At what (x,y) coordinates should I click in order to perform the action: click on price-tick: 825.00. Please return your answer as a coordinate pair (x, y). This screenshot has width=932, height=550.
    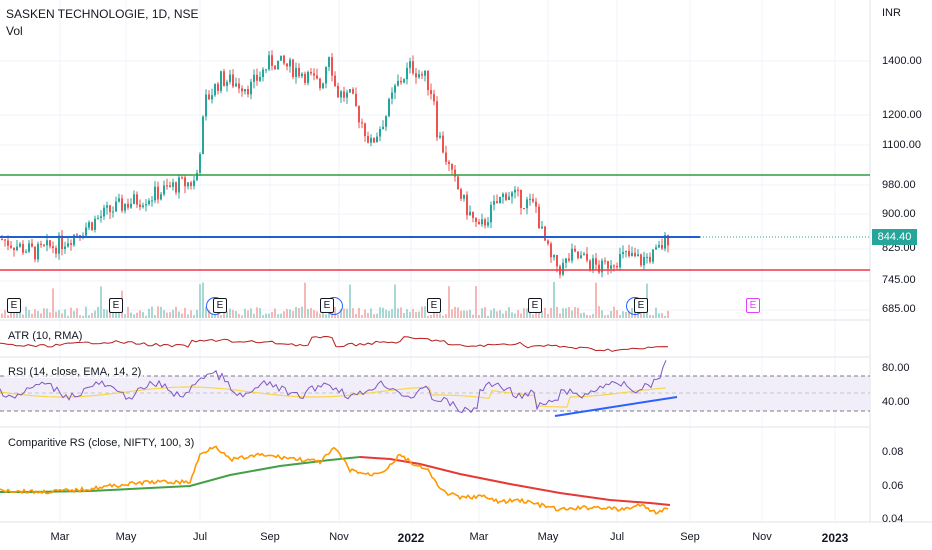
    Looking at the image, I should click on (899, 248).